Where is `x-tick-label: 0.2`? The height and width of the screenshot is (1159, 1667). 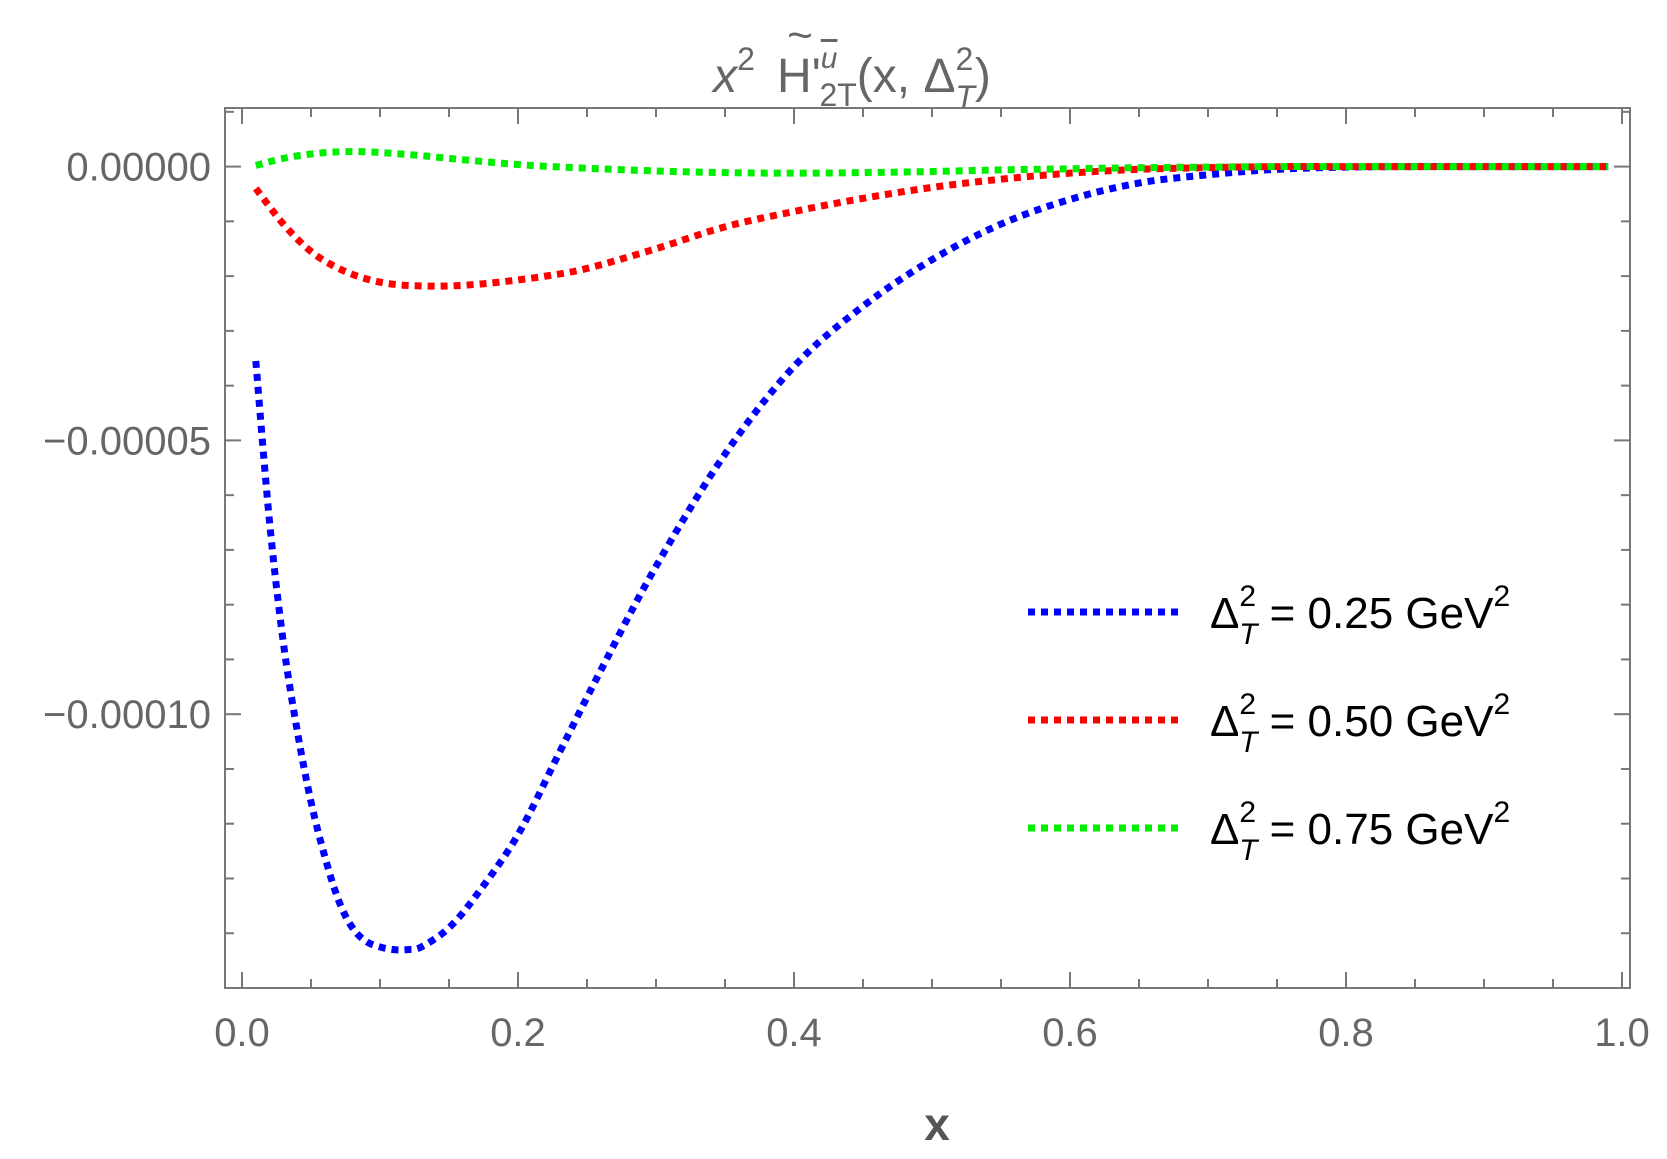
x-tick-label: 0.2 is located at coordinates (518, 1033).